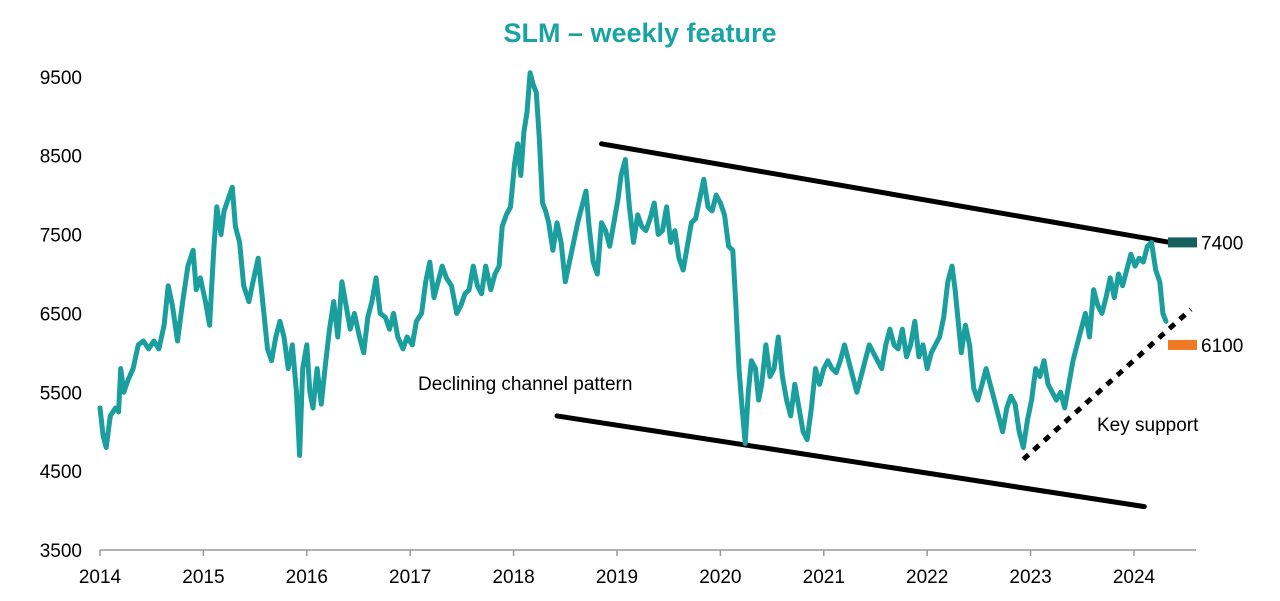 This screenshot has width=1280, height=601. What do you see at coordinates (617, 577) in the screenshot?
I see `x-tick-label: 2019` at bounding box center [617, 577].